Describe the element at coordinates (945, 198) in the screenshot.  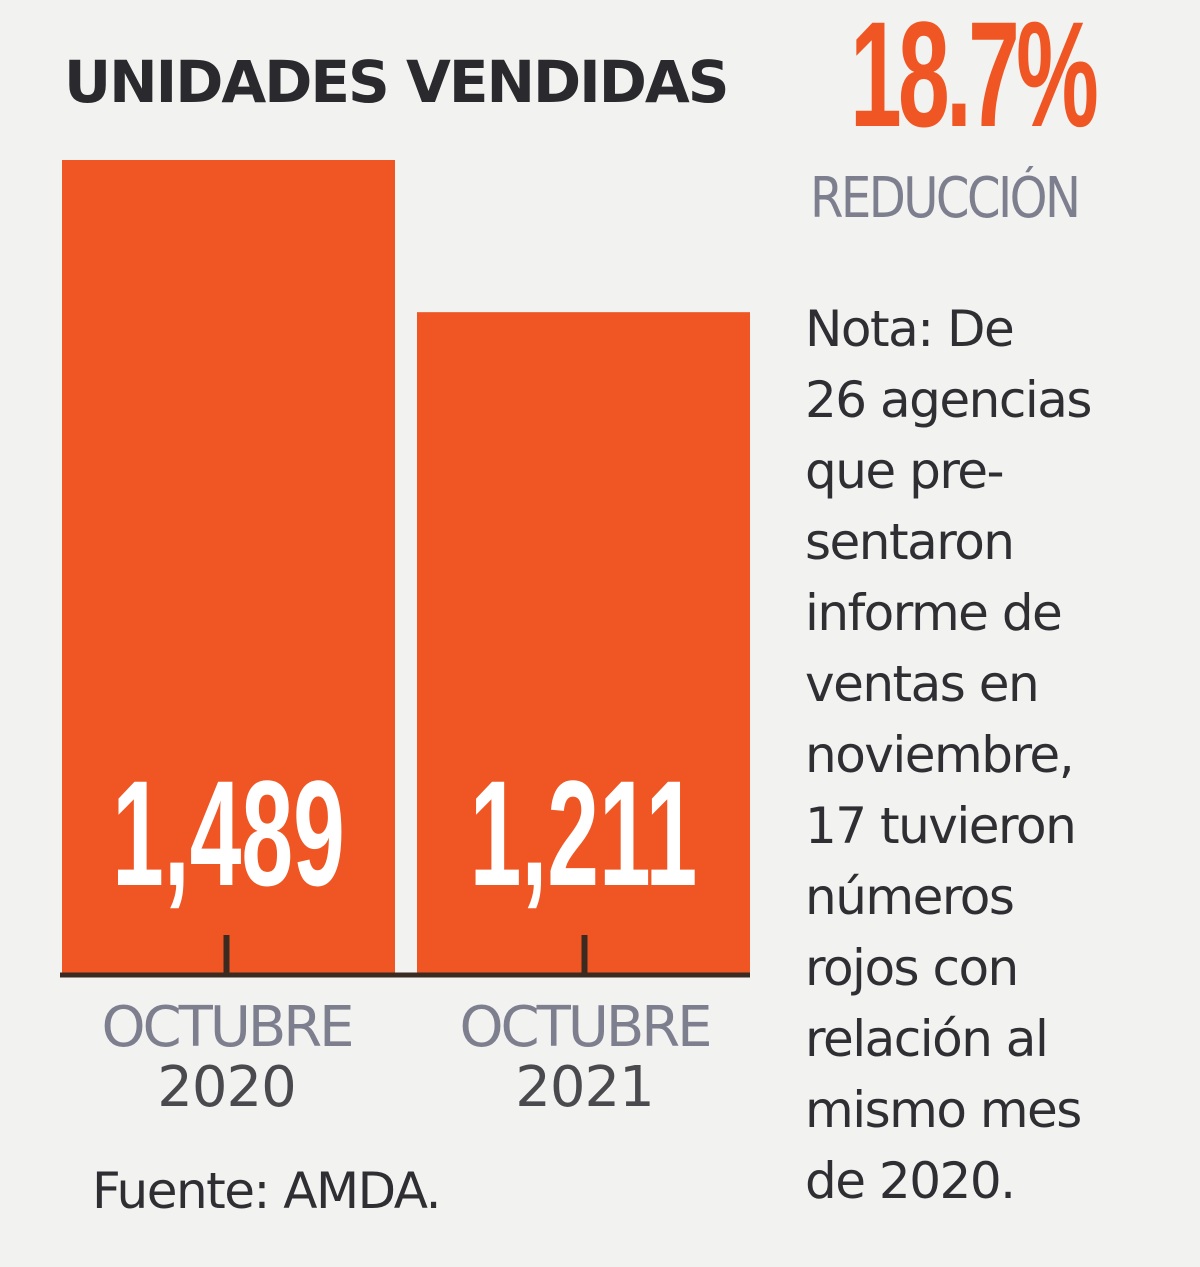
I see `reduction-label: REDUCCIÓN` at that location.